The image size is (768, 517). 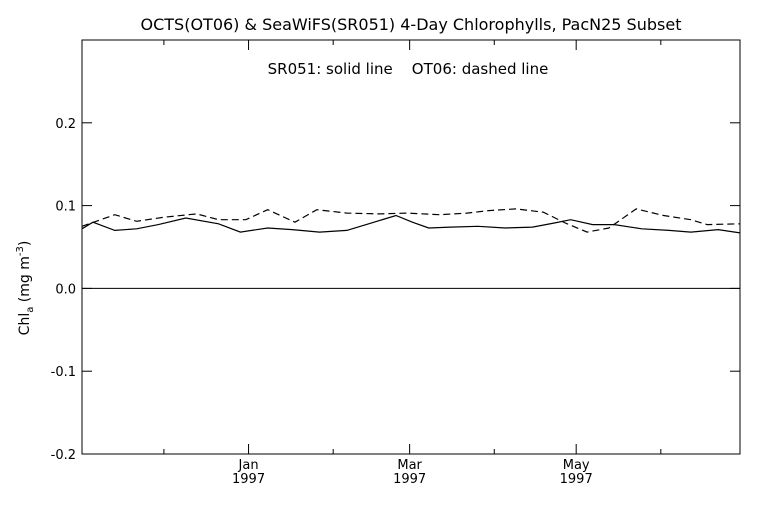 What do you see at coordinates (20, 251) in the screenshot?
I see `y-axis-label-superscript: -3` at bounding box center [20, 251].